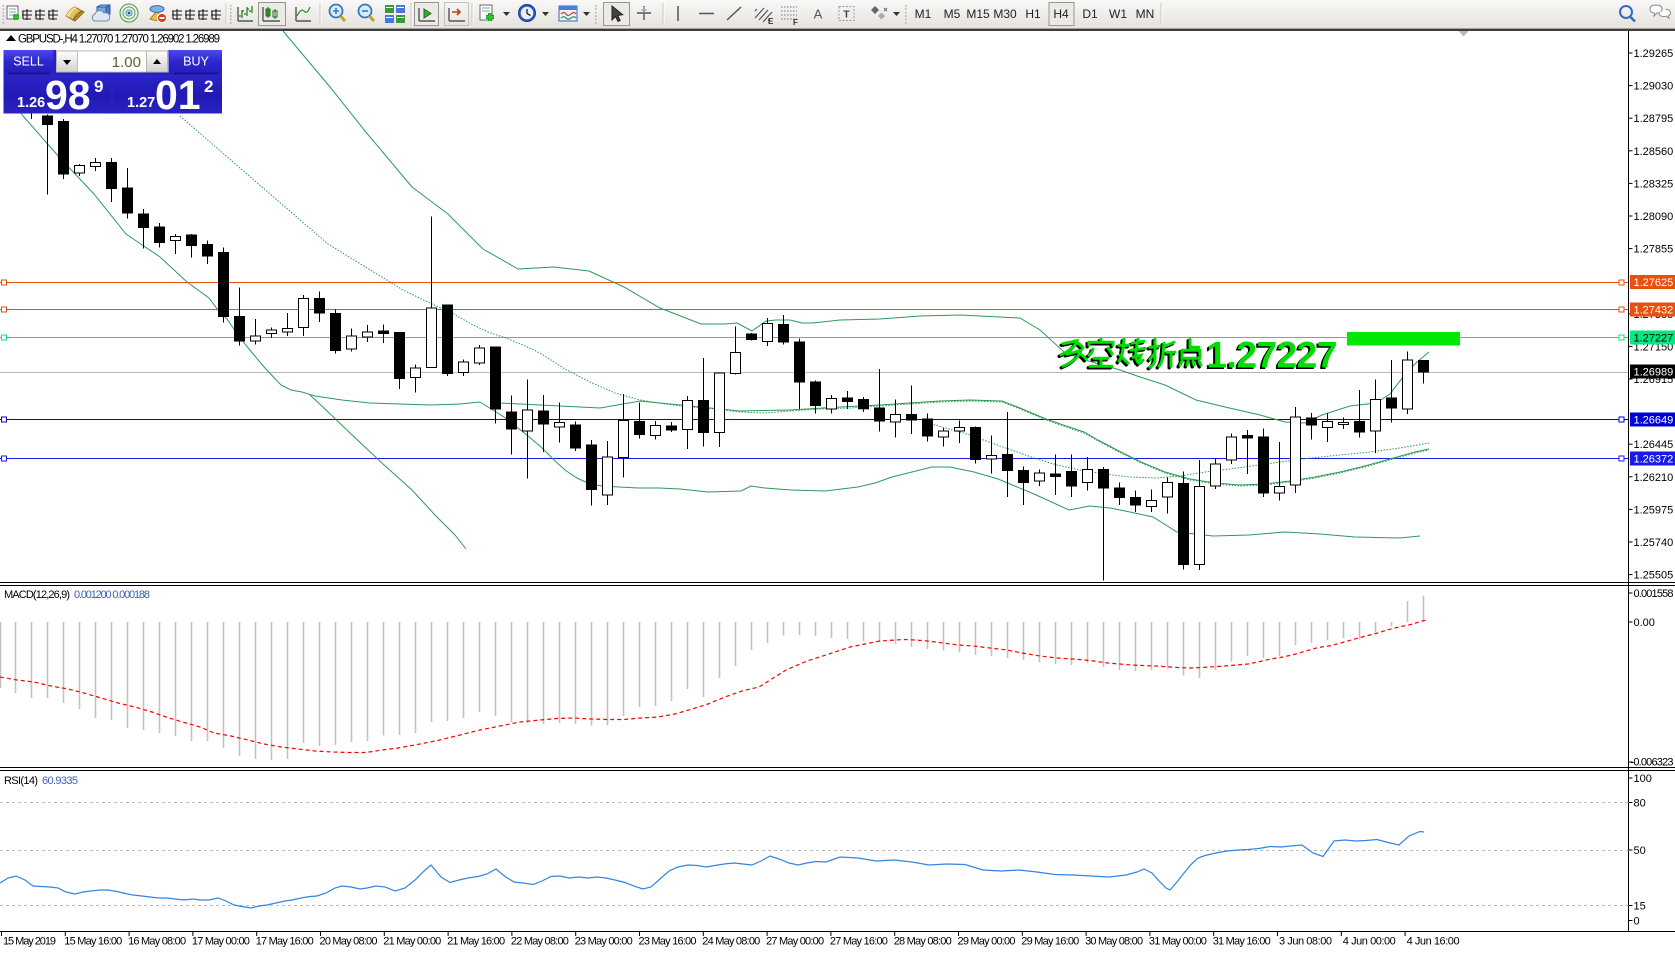 This screenshot has height=954, width=1675. Describe the element at coordinates (1654, 594) in the screenshot. I see `svg-text: 0.001558` at that location.